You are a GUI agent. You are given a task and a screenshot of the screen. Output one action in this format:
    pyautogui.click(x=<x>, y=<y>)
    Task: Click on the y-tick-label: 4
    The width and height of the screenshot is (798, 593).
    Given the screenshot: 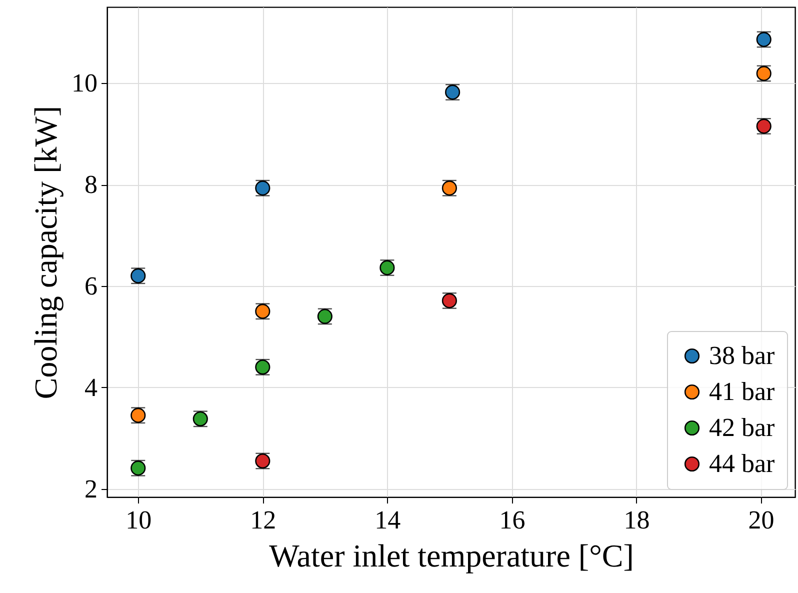 What is the action you would take?
    pyautogui.click(x=91, y=387)
    